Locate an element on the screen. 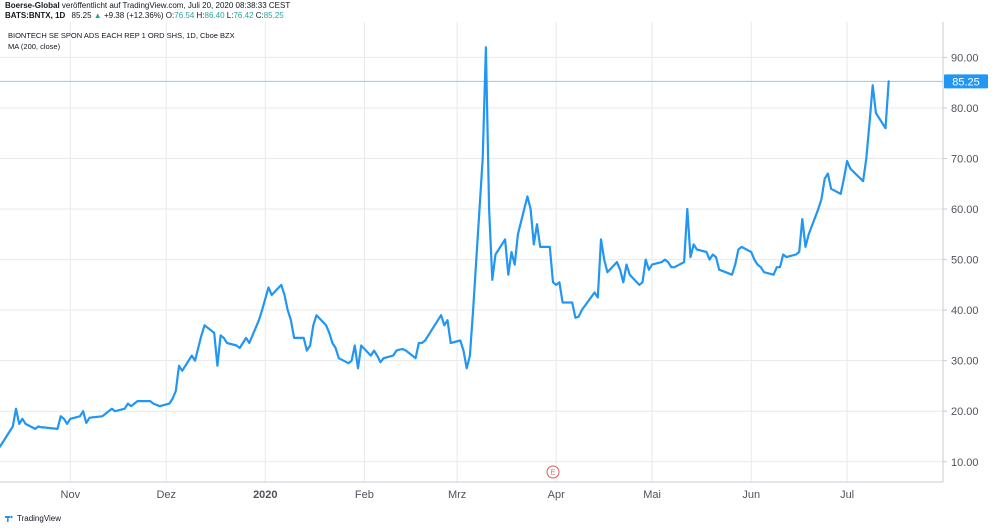 The height and width of the screenshot is (530, 1000). author-name: Boerse-Global is located at coordinates (32, 5).